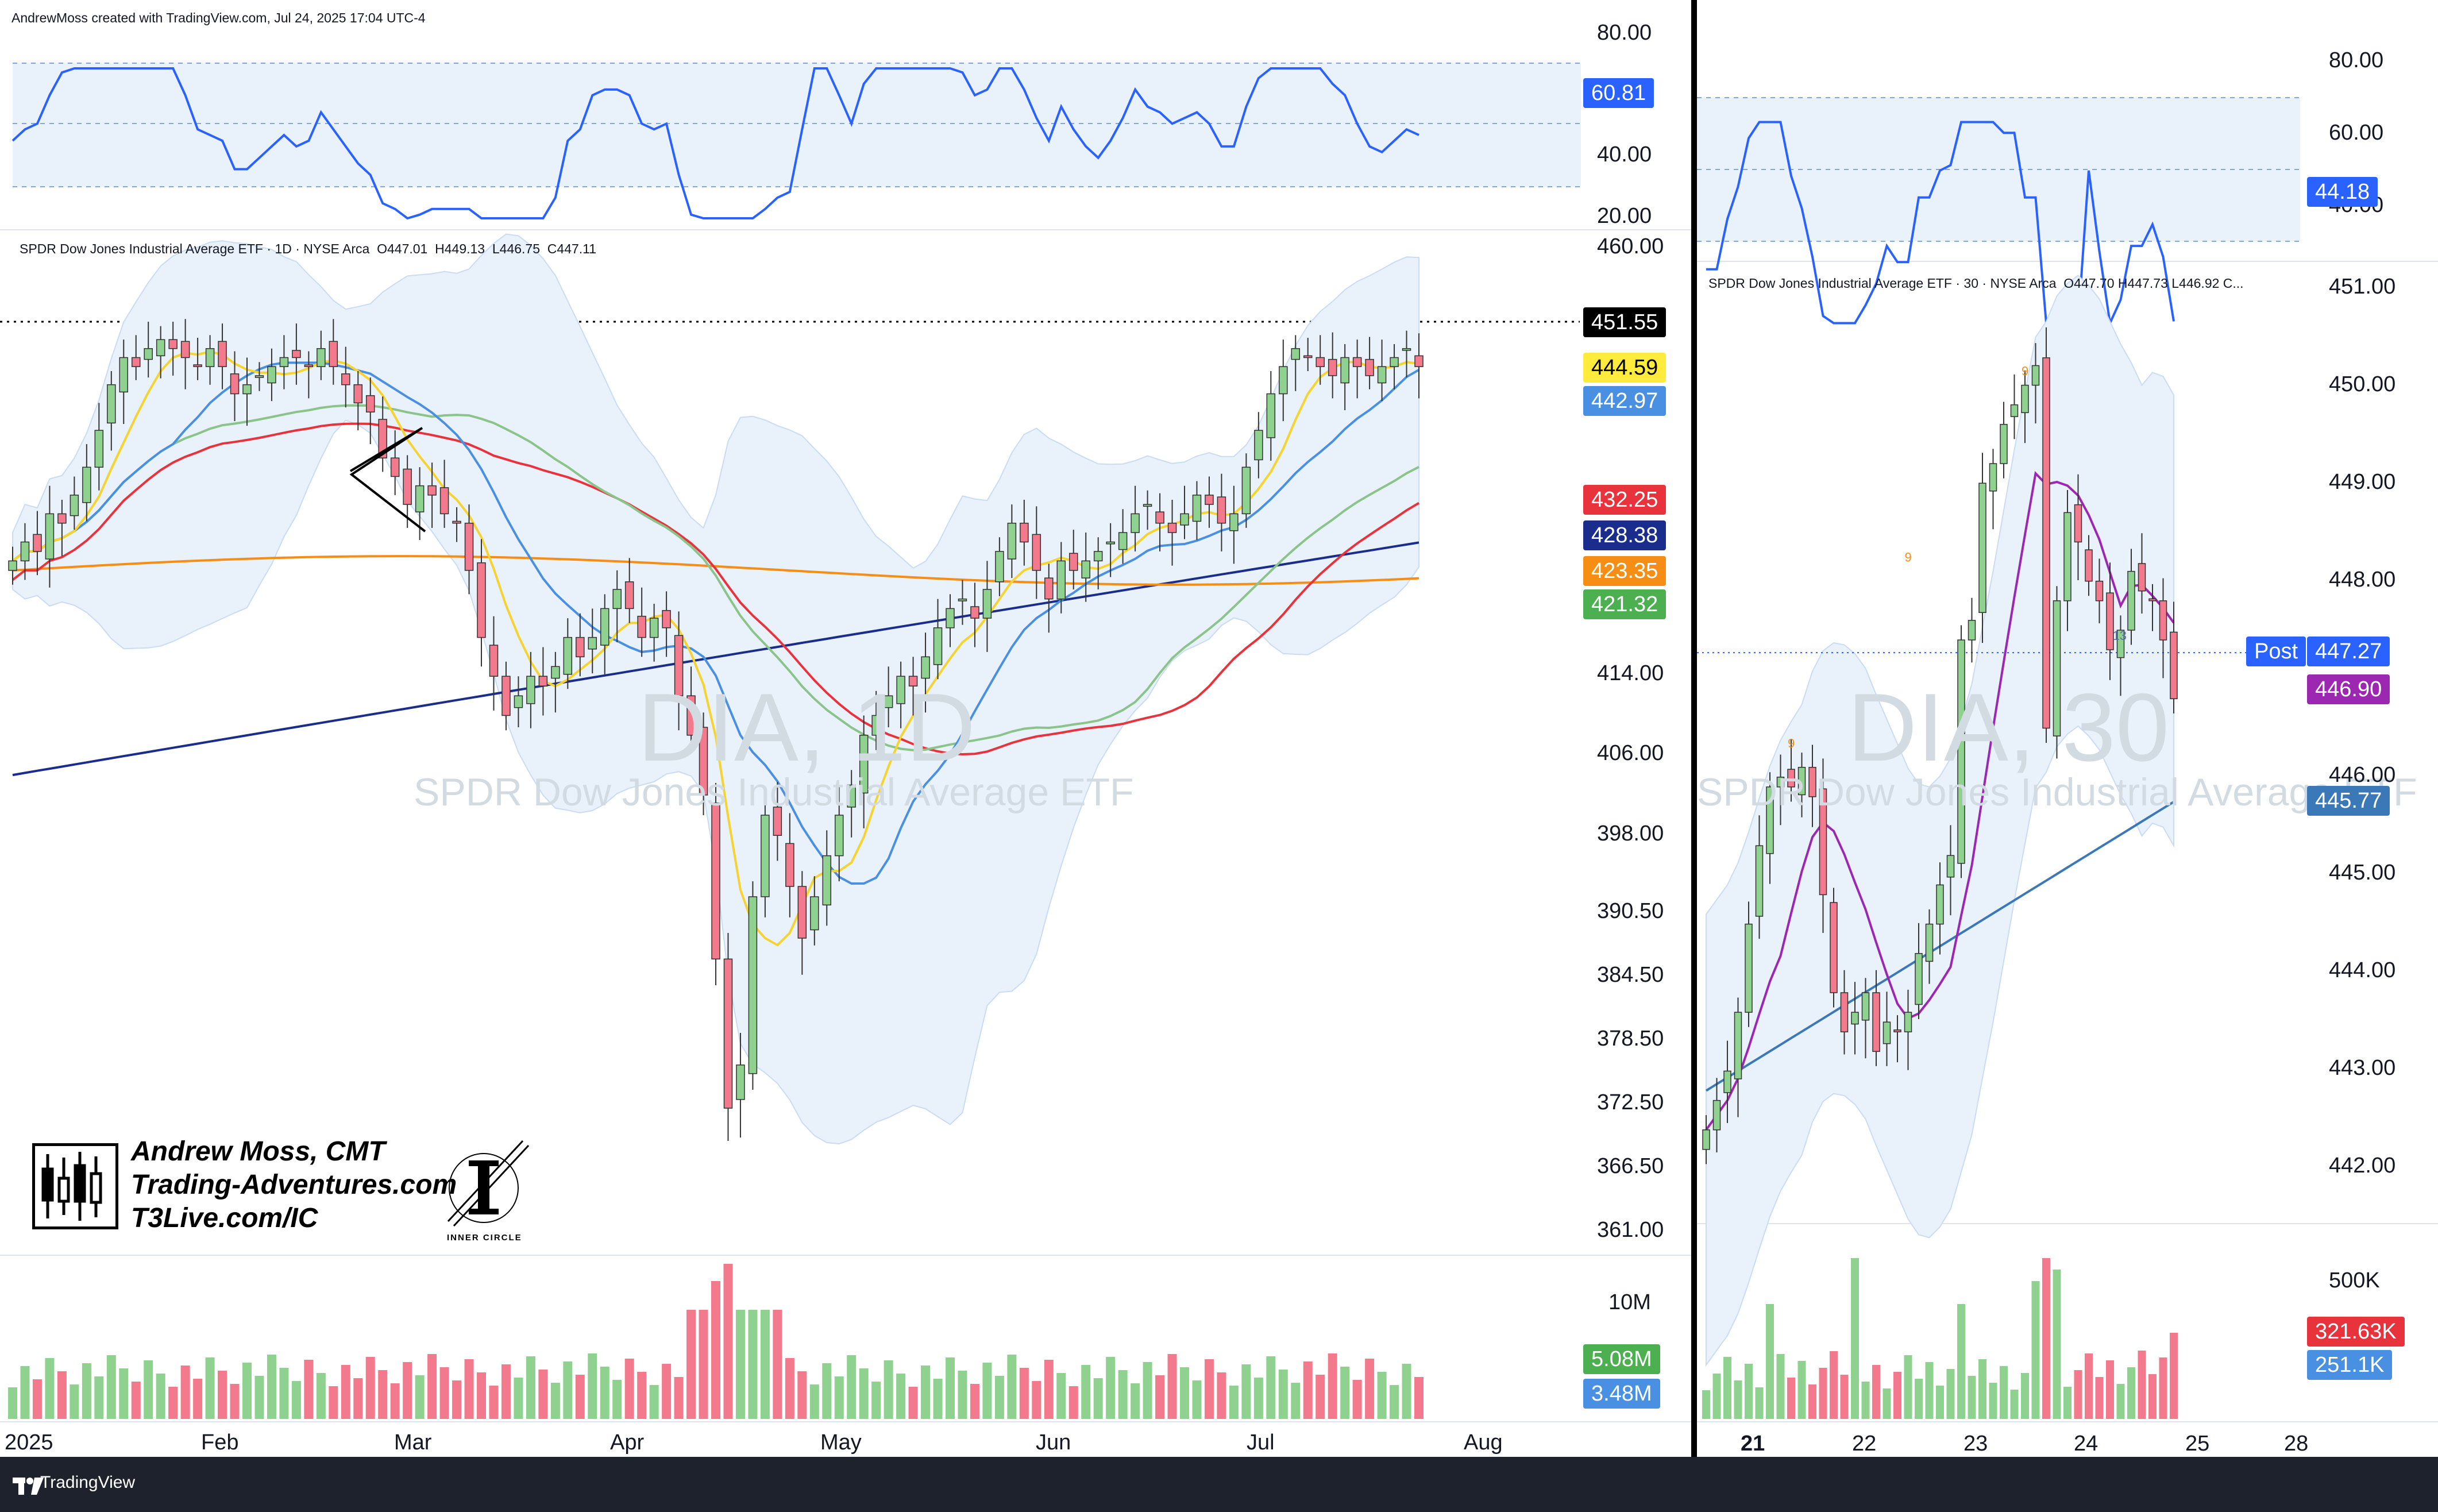 Image resolution: width=2438 pixels, height=1512 pixels. Describe the element at coordinates (2356, 1332) in the screenshot. I see `intraday-volume-badge: 321.63K` at that location.